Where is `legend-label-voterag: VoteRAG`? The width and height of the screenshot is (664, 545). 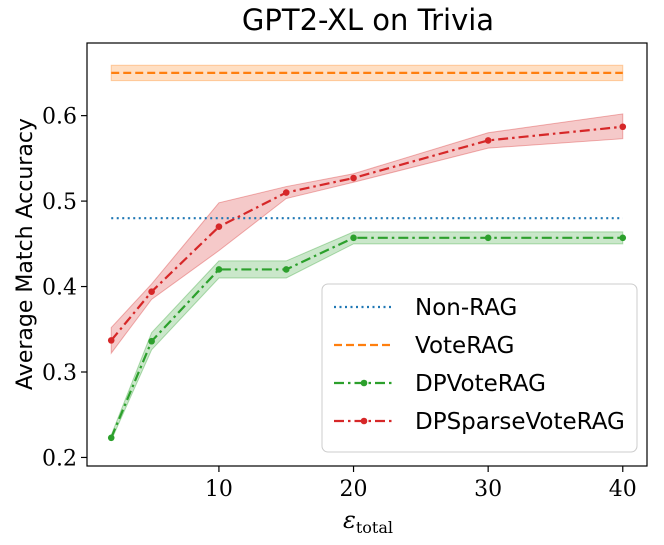
legend-label-voterag: VoteRAG is located at coordinates (464, 346).